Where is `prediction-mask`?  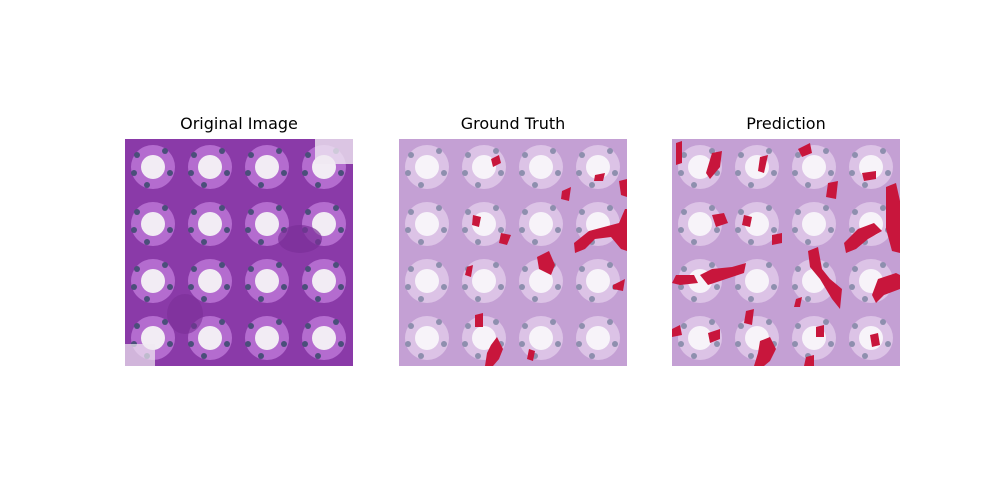 prediction-mask is located at coordinates (786, 253).